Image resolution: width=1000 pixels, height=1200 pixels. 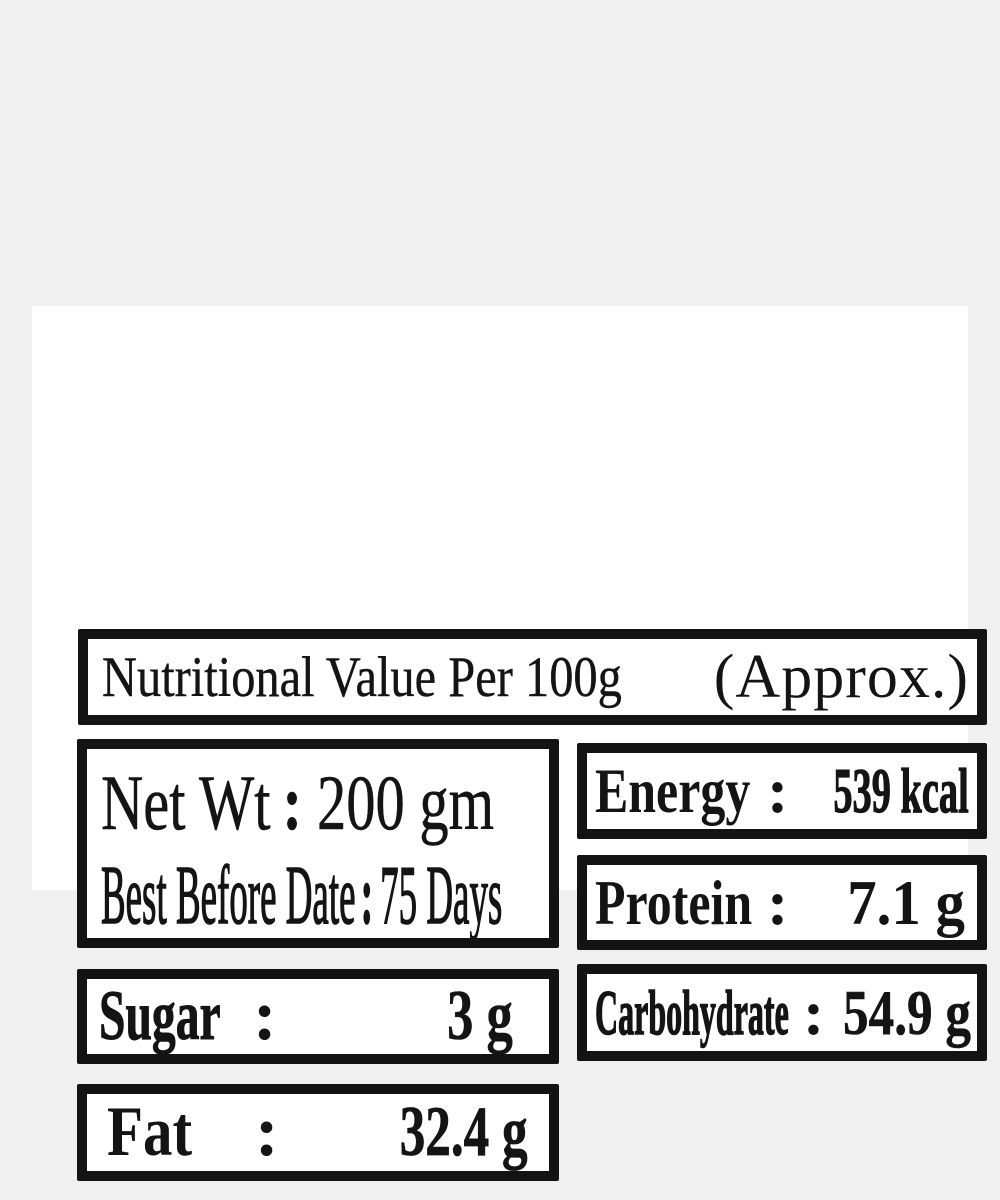 I want to click on net-weight-row: Net Wt:200 gm, so click(x=325, y=802).